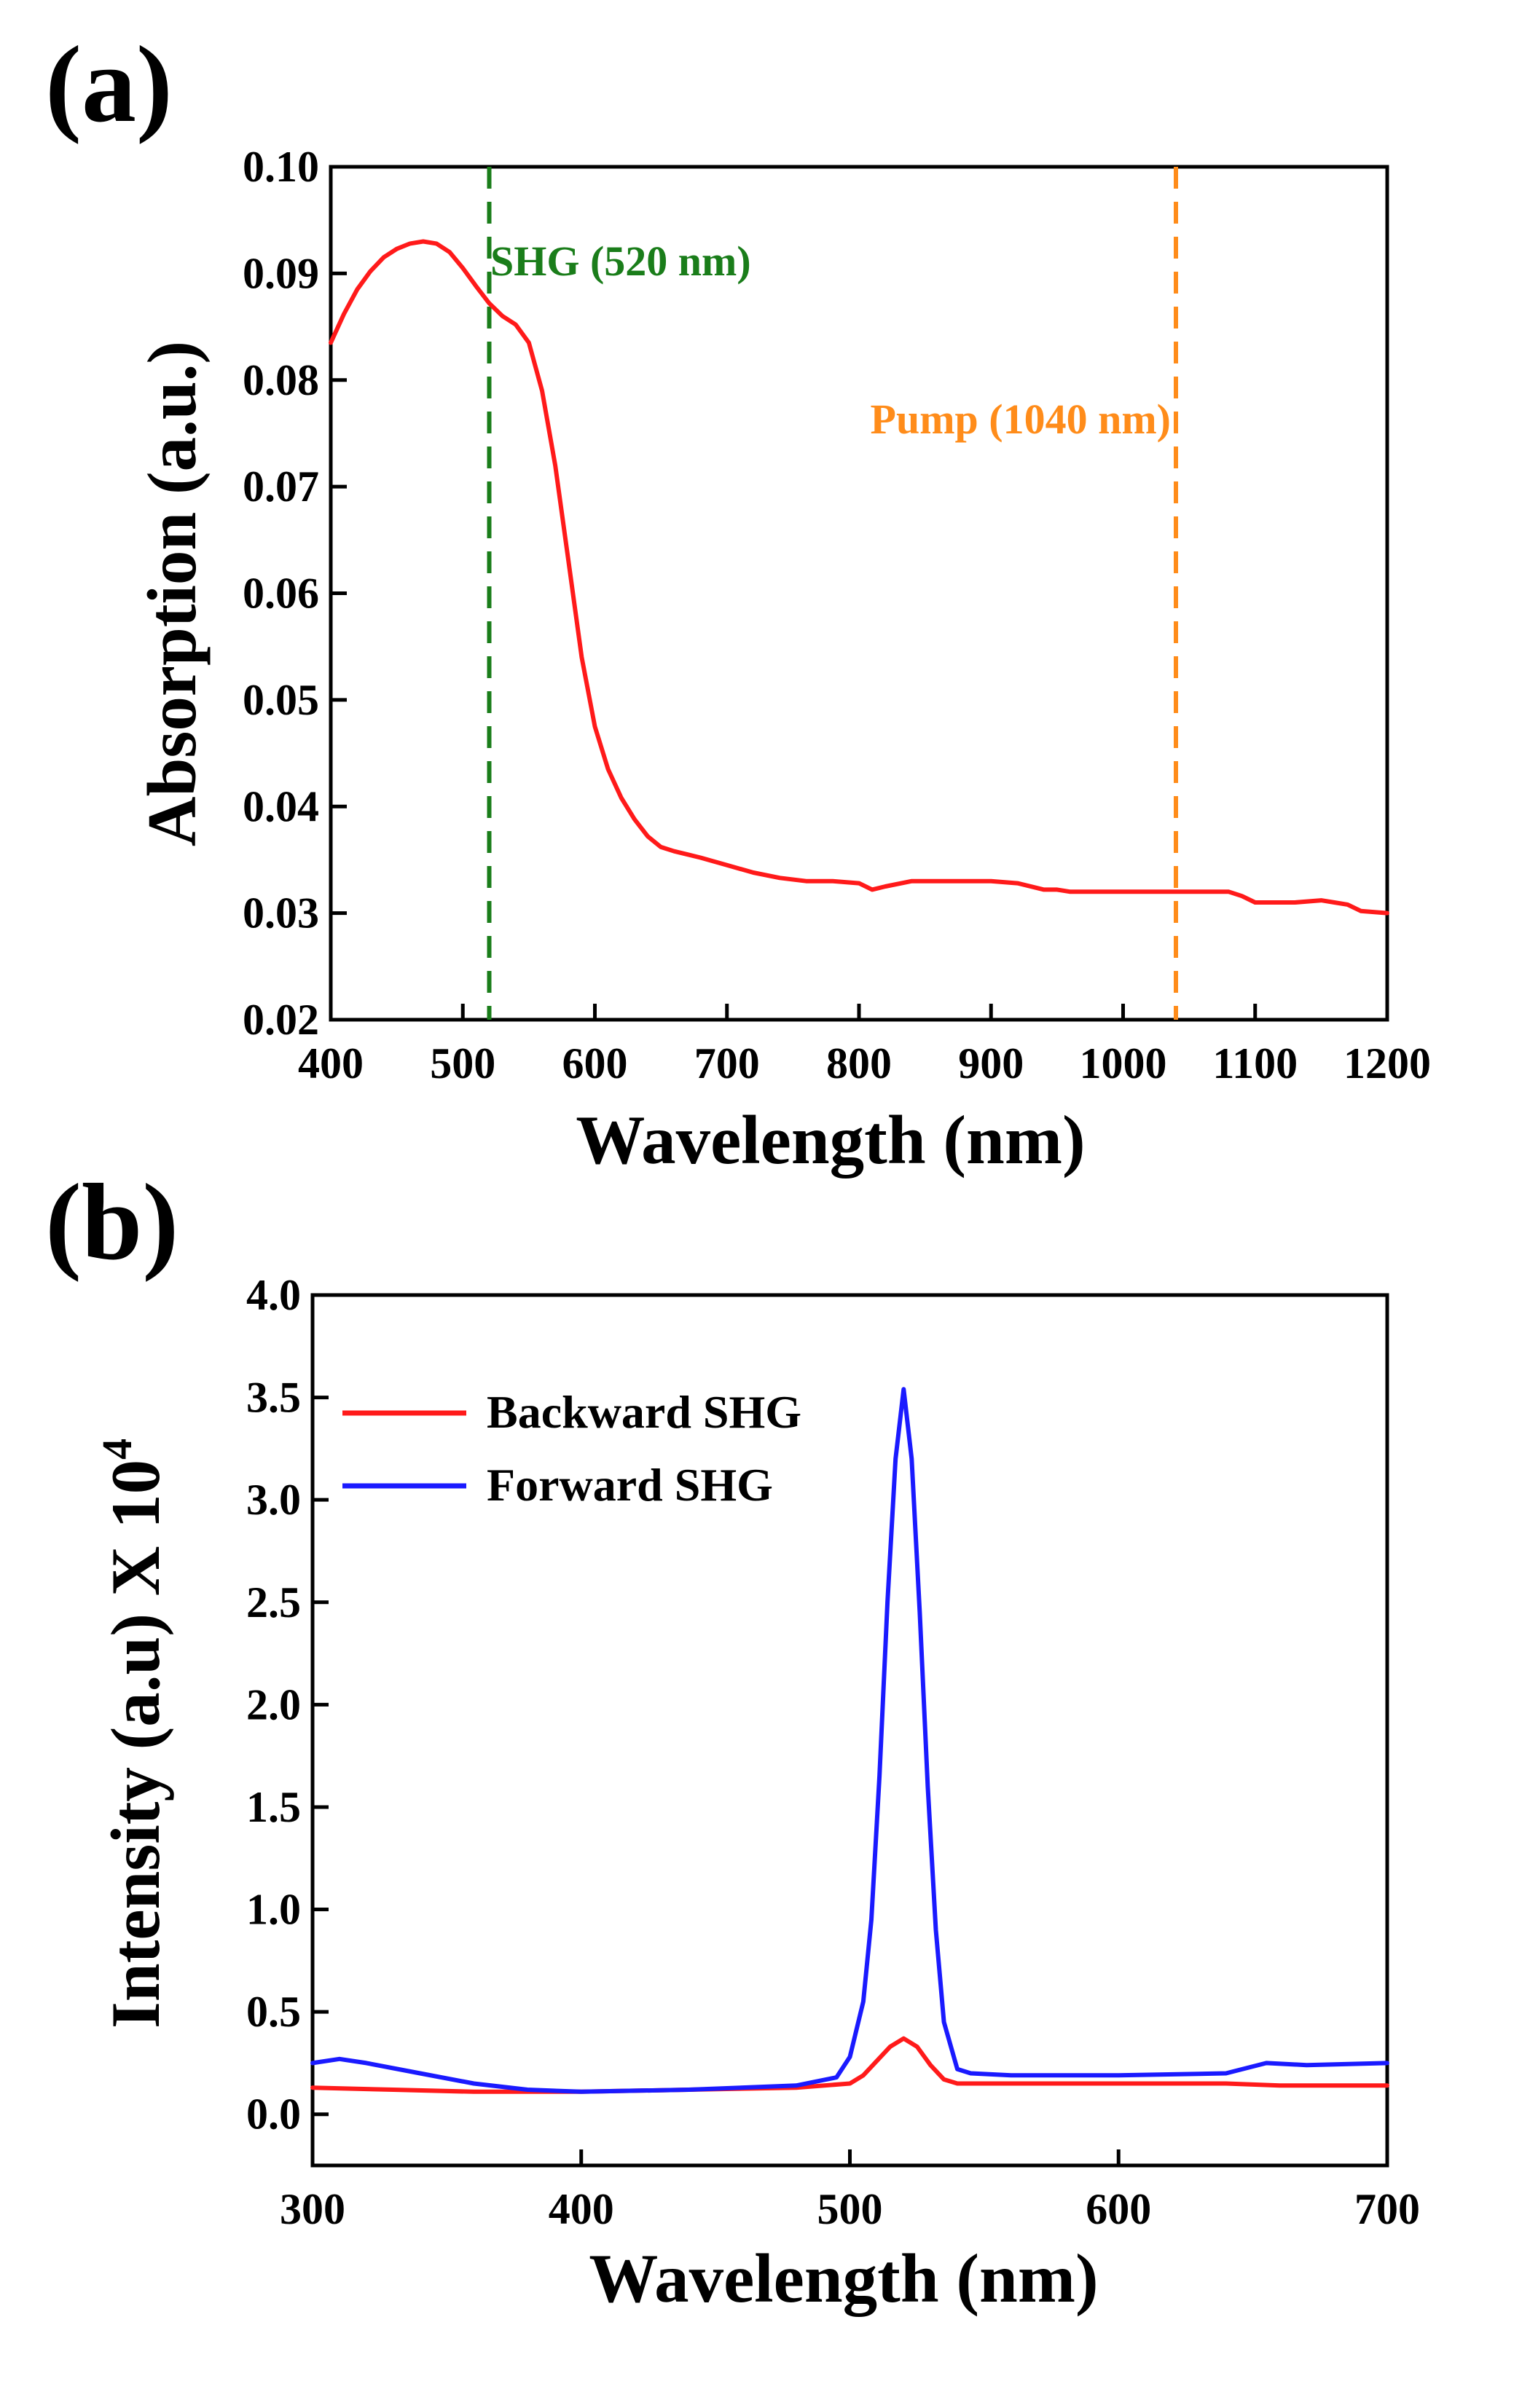  I want to click on y-tick-label: 0.10, so click(281, 167).